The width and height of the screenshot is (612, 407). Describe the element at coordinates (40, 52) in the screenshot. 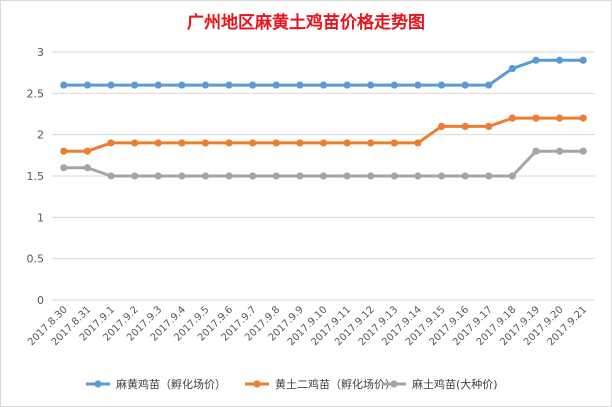

I see `y-tick-label: 3` at that location.